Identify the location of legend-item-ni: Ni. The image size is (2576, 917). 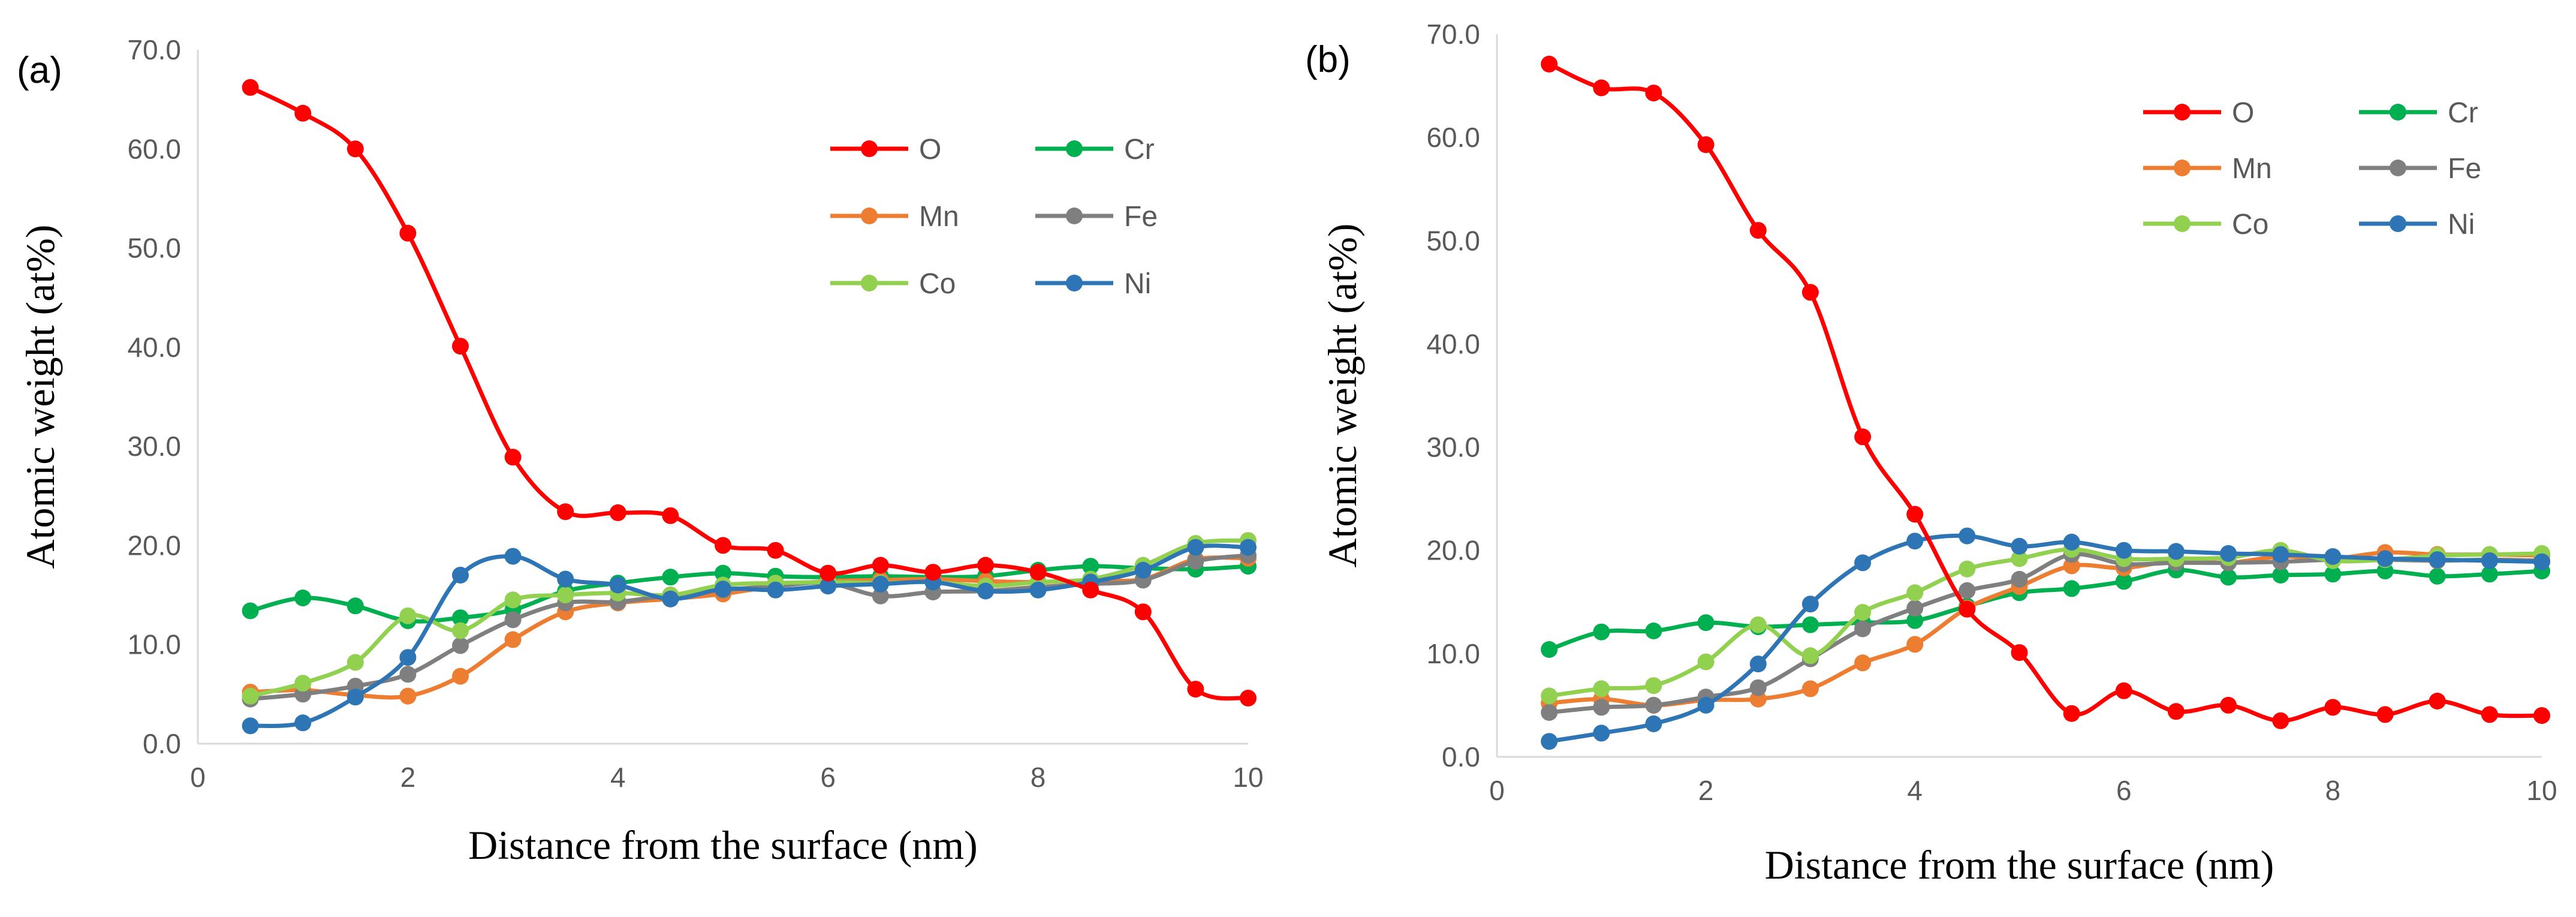
(2417, 224).